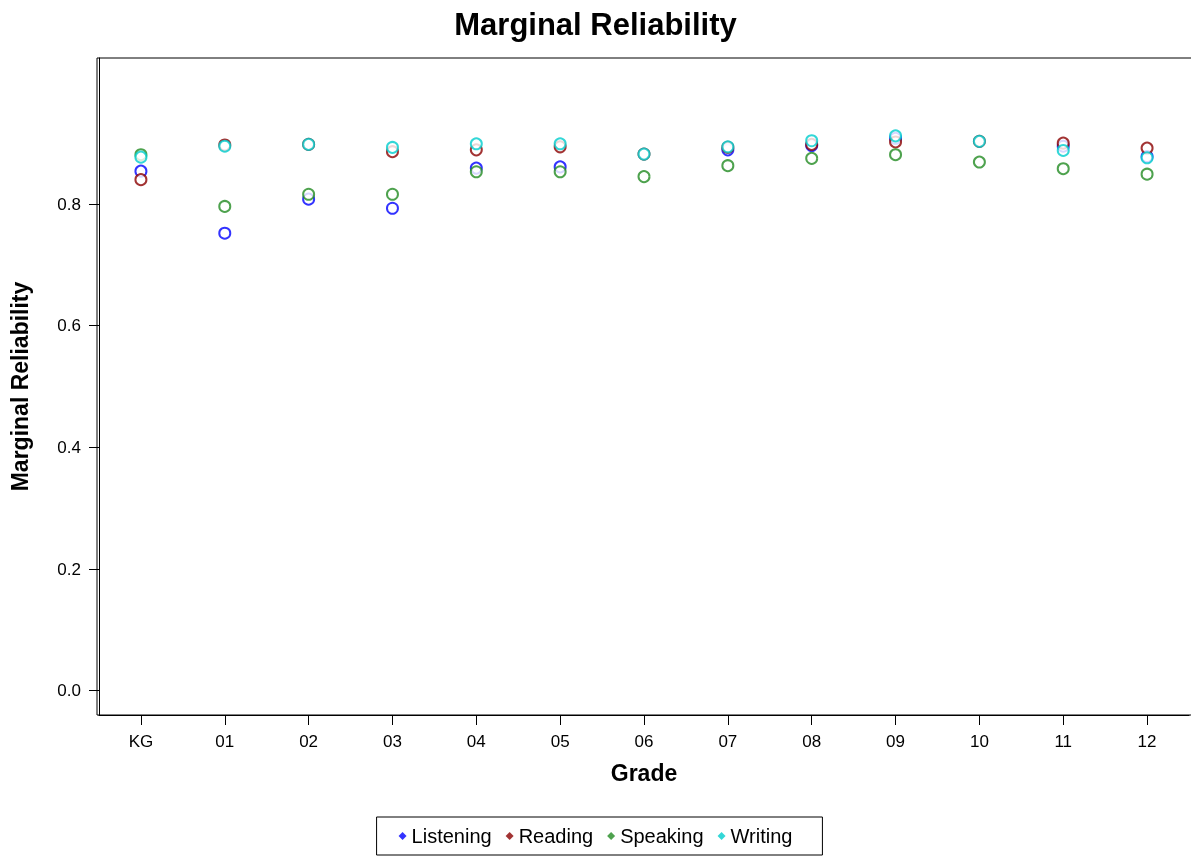  What do you see at coordinates (476, 741) in the screenshot?
I see `x-tick-label: 04` at bounding box center [476, 741].